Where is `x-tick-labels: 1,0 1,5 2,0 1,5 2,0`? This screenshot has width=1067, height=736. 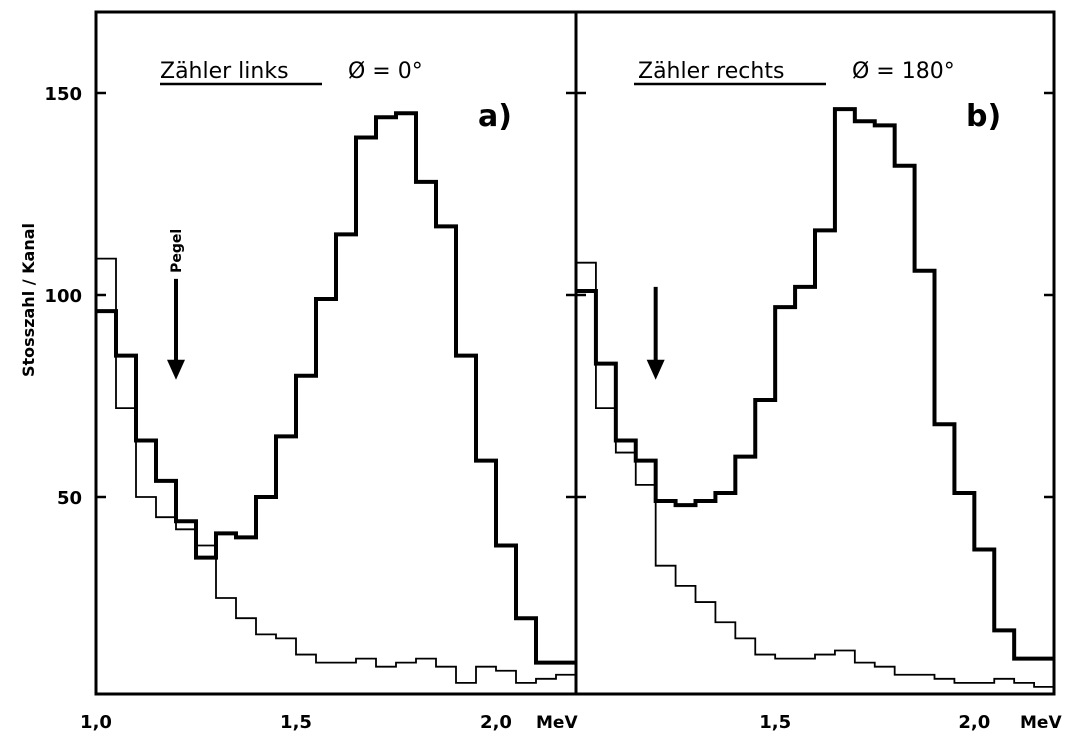
x-tick-labels: 1,0 1,5 2,0 1,5 2,0 is located at coordinates (535, 722).